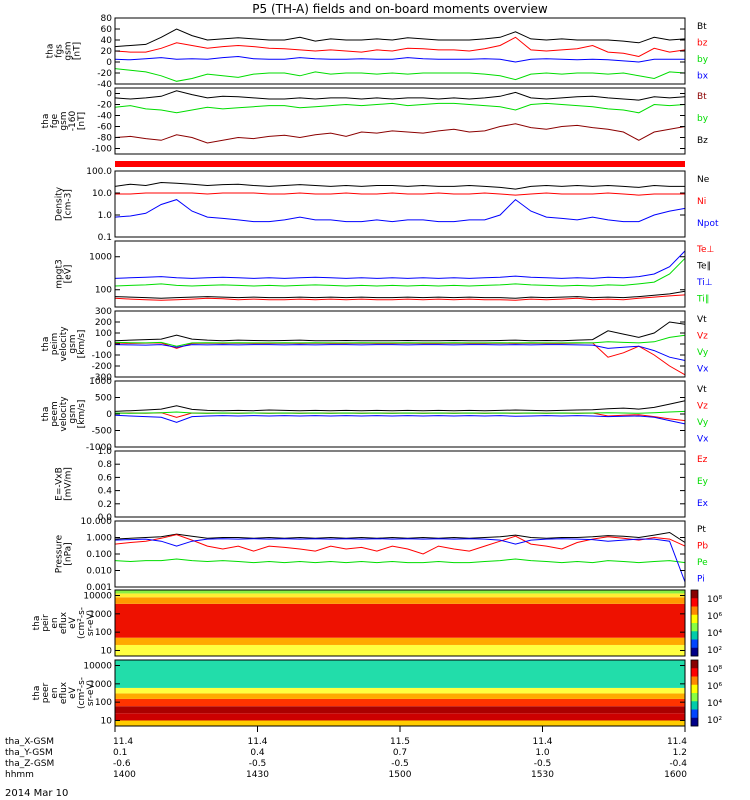 This screenshot has height=800, width=750. Describe the element at coordinates (97, 597) in the screenshot. I see `y-tick-label: 10000` at that location.